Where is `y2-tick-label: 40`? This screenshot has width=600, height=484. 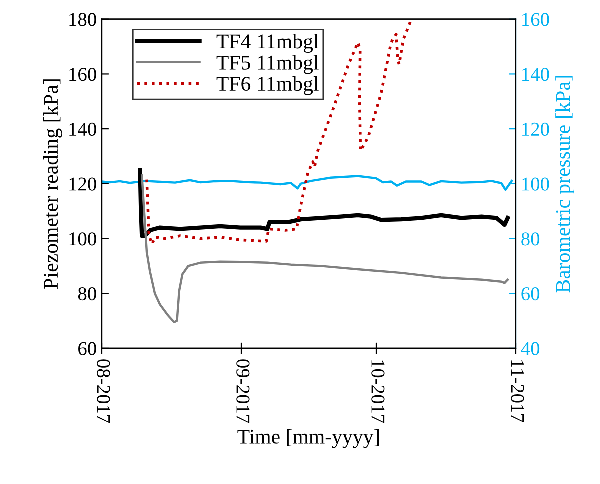
y2-tick-label: 40 is located at coordinates (530, 349).